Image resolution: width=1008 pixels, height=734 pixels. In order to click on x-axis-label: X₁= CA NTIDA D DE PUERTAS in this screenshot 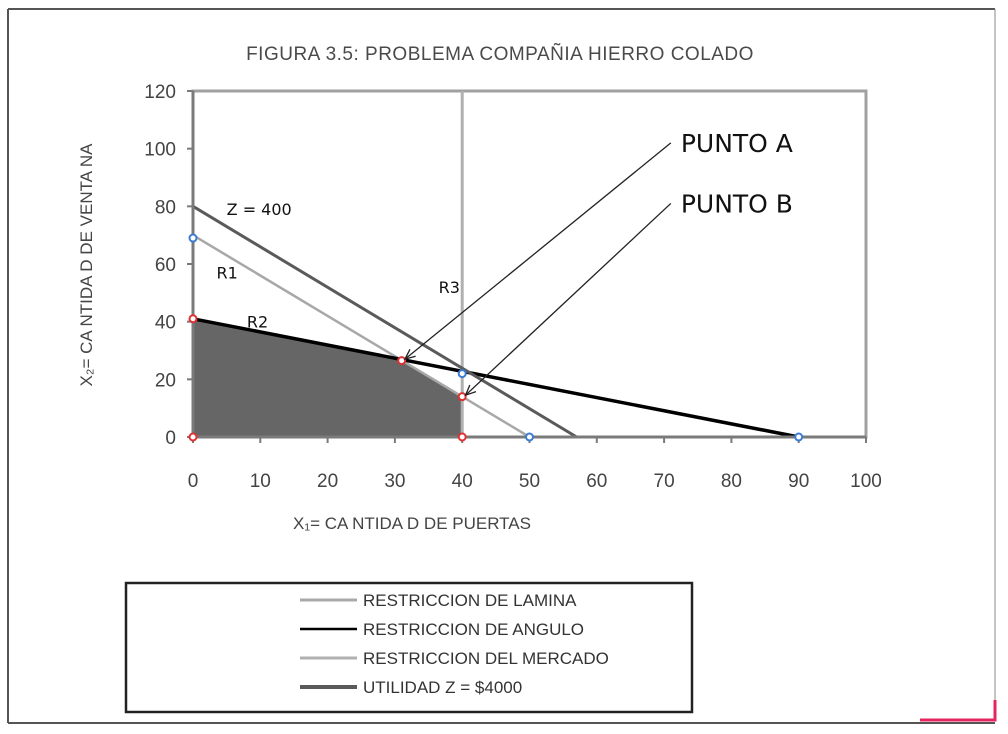, I will do `click(412, 523)`.